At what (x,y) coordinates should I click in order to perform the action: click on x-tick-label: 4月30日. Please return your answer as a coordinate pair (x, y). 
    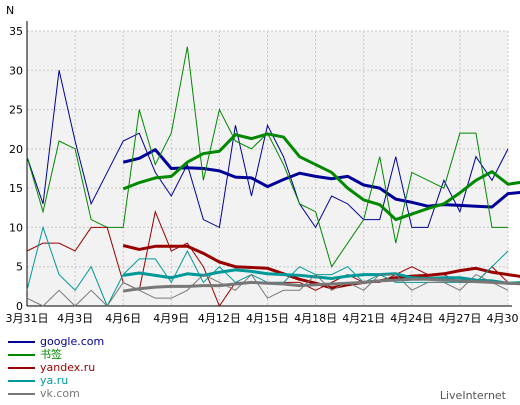
    Looking at the image, I should click on (503, 318).